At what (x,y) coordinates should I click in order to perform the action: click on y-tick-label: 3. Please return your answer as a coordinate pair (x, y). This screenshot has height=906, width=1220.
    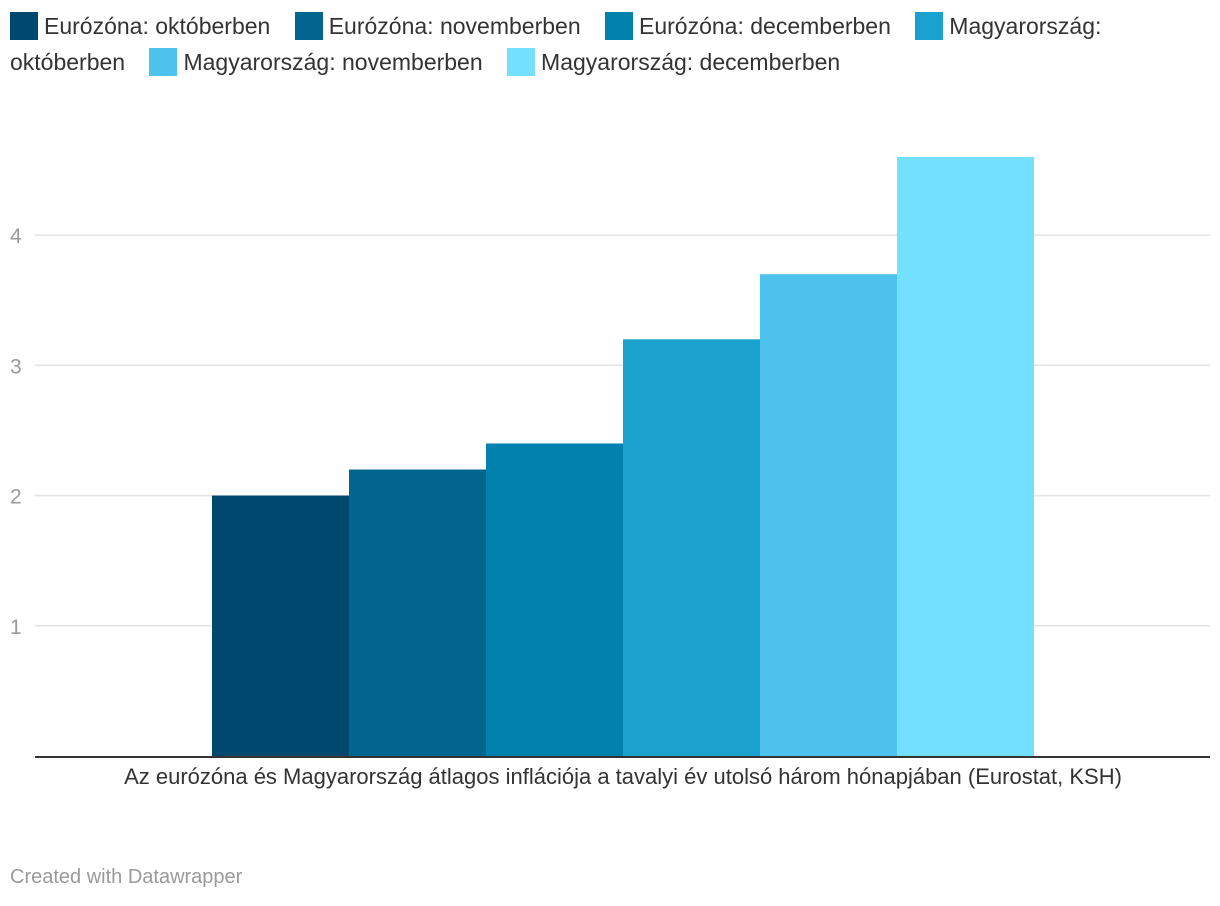
    Looking at the image, I should click on (16, 366).